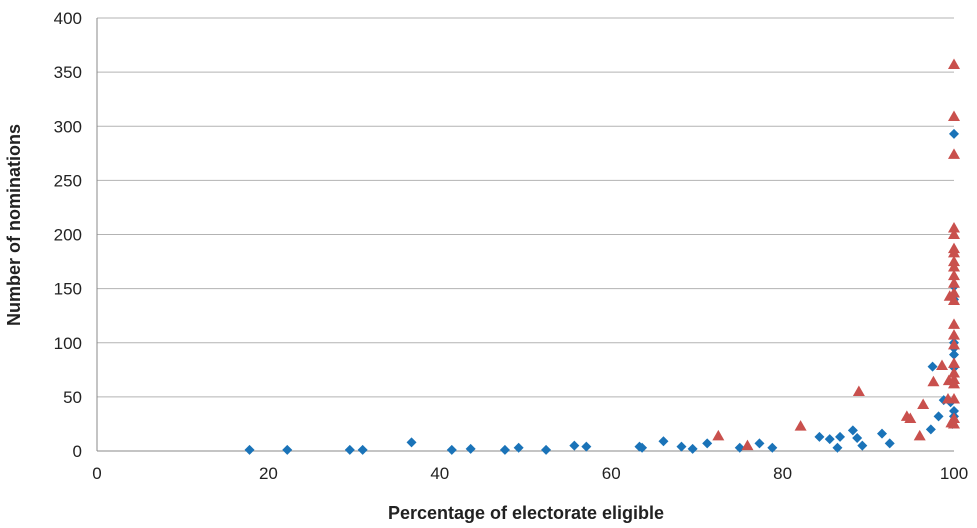 The width and height of the screenshot is (977, 528). I want to click on x-tick-label-60: 60, so click(611, 473).